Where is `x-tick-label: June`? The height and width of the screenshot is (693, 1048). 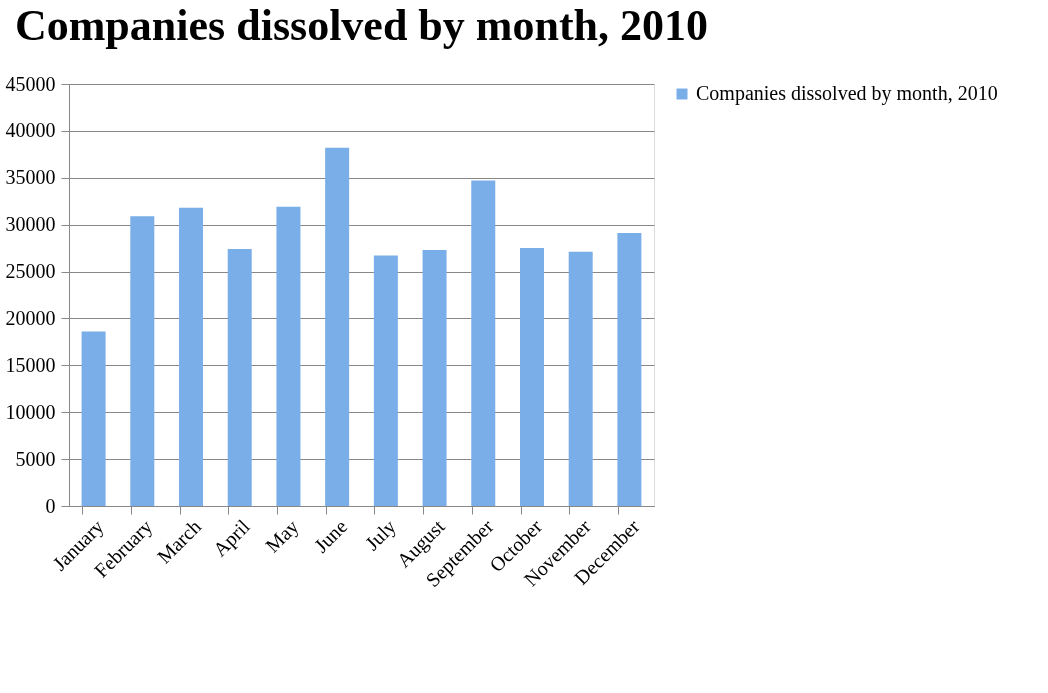
x-tick-label: June is located at coordinates (330, 536).